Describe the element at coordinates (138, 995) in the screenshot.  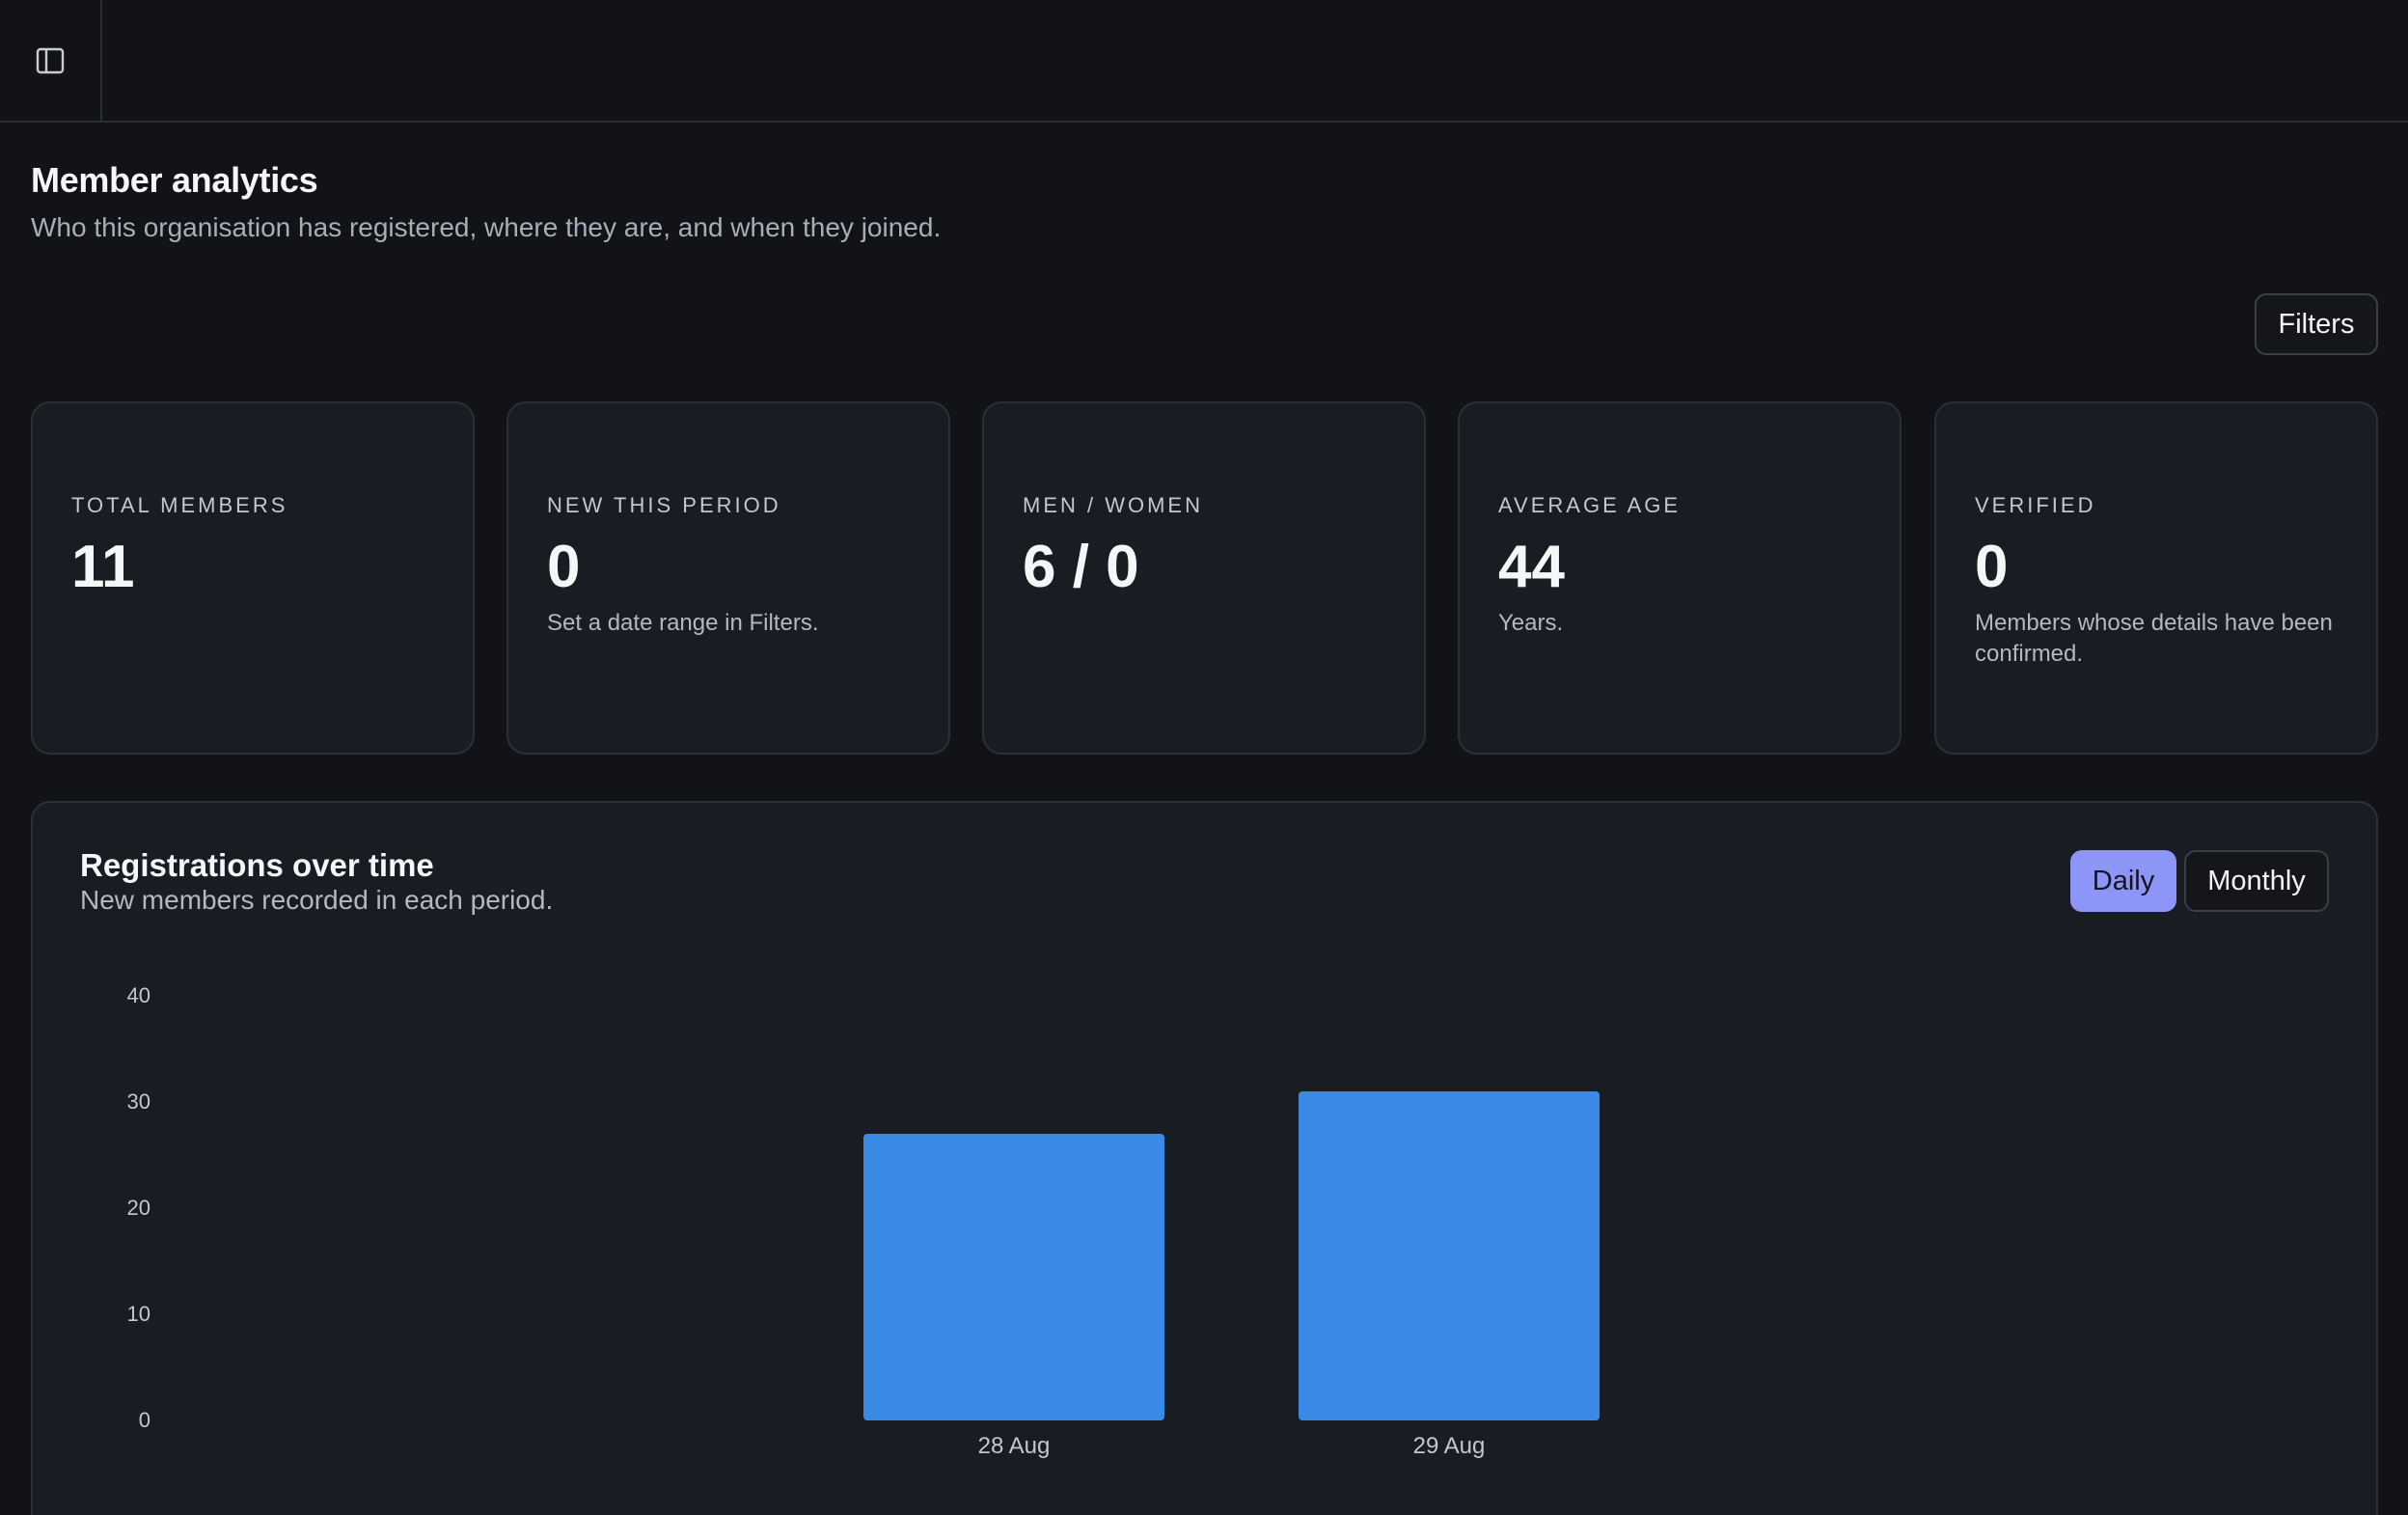
I see `y-tick-label: 40` at that location.